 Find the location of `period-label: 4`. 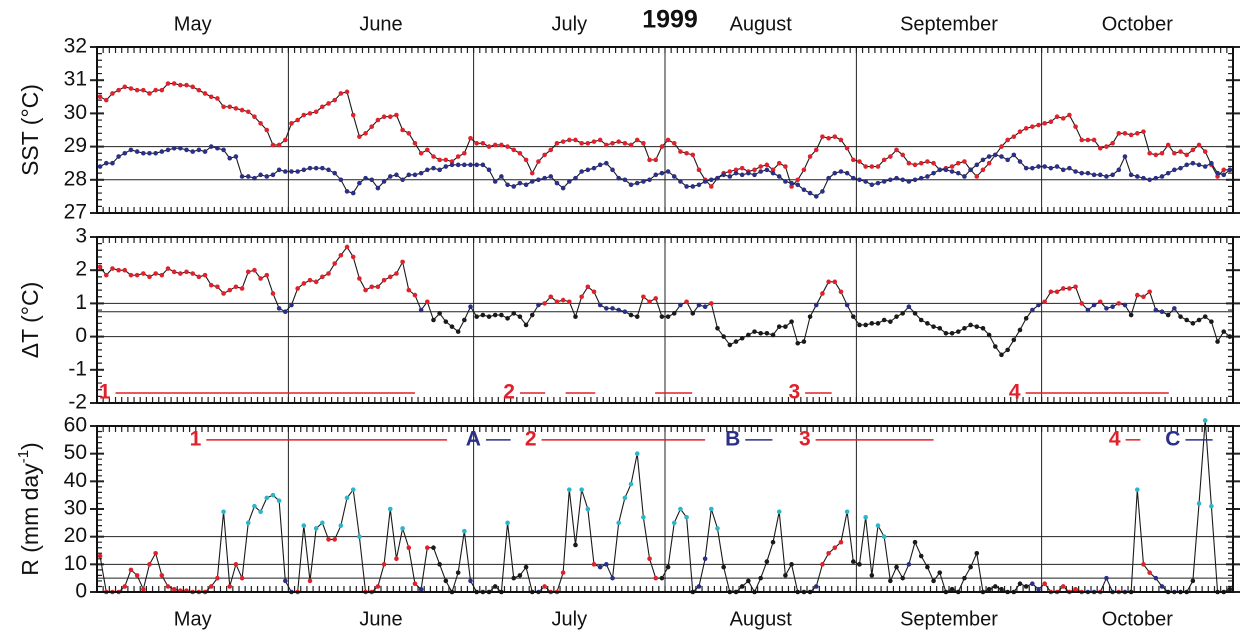

period-label: 4 is located at coordinates (1015, 392).